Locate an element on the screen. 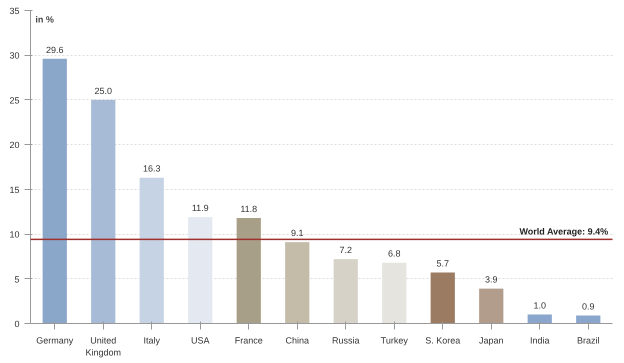 The width and height of the screenshot is (624, 363). y-tick-label: 15 is located at coordinates (14, 189).